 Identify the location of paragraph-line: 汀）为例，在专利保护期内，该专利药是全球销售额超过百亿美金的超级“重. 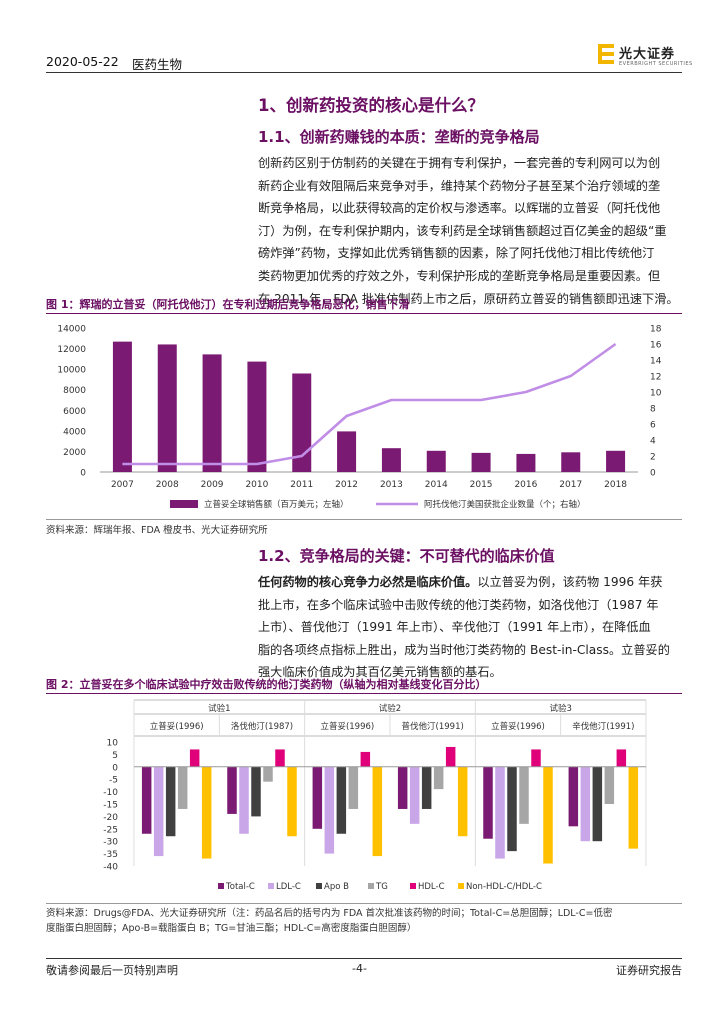
(462, 230).